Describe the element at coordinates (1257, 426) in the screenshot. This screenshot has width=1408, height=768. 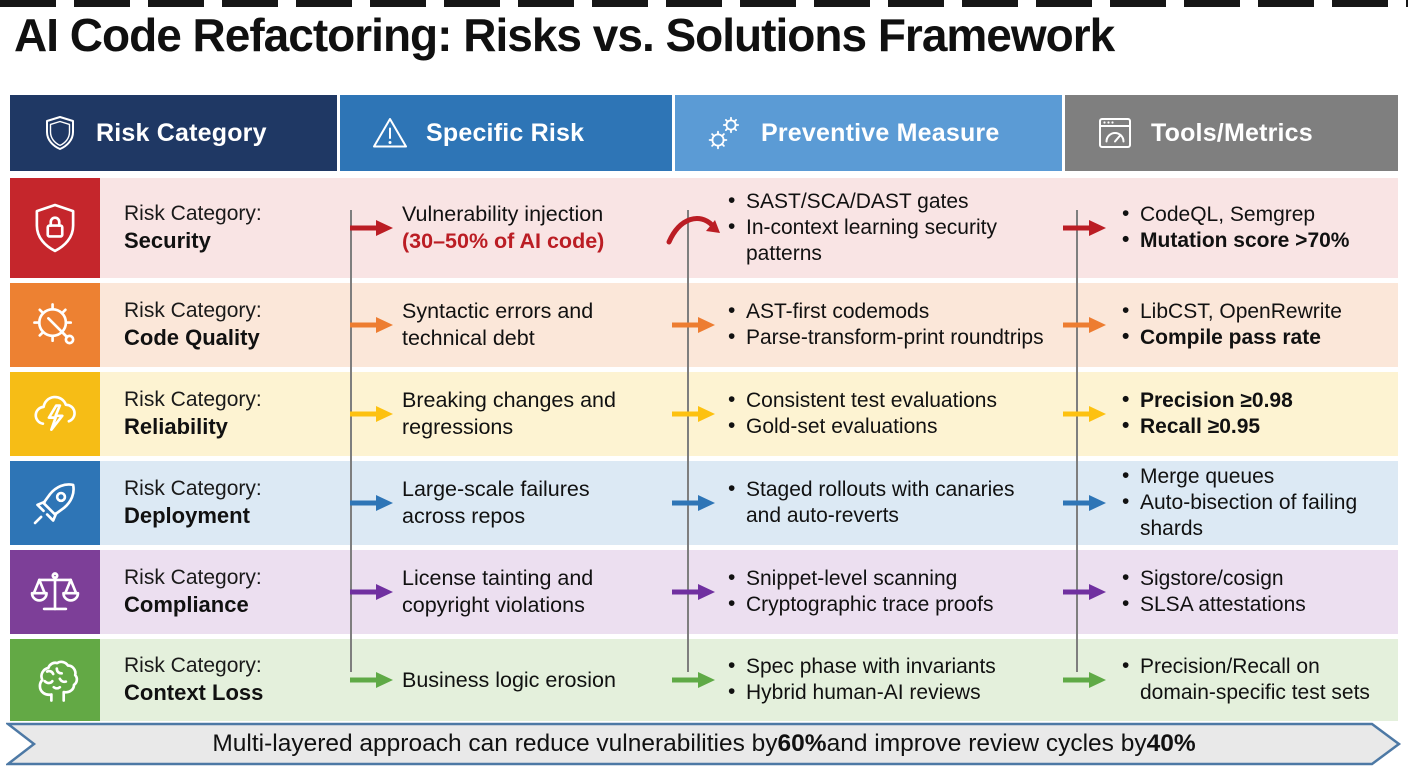
I see `tool-item: Recall ≥0.95` at that location.